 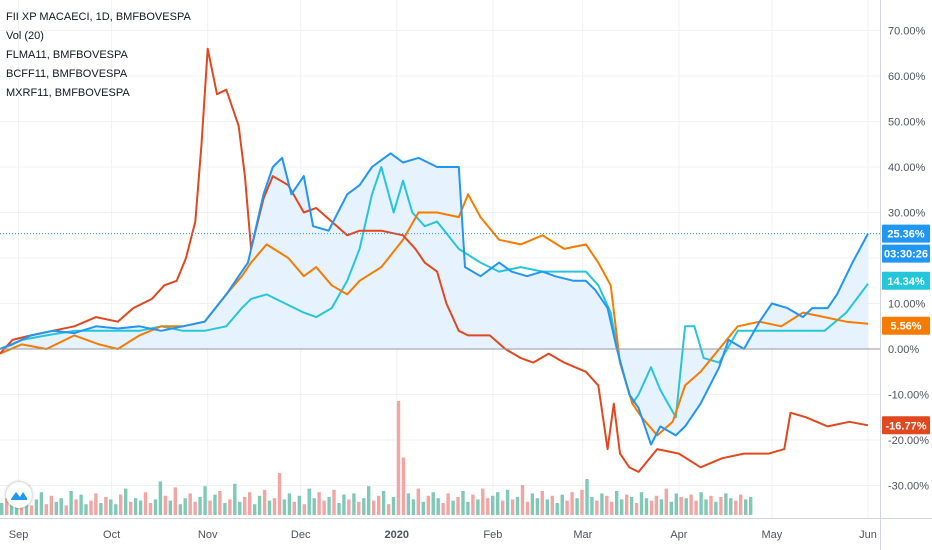 I want to click on x-tick-label: Mar, so click(x=582, y=535).